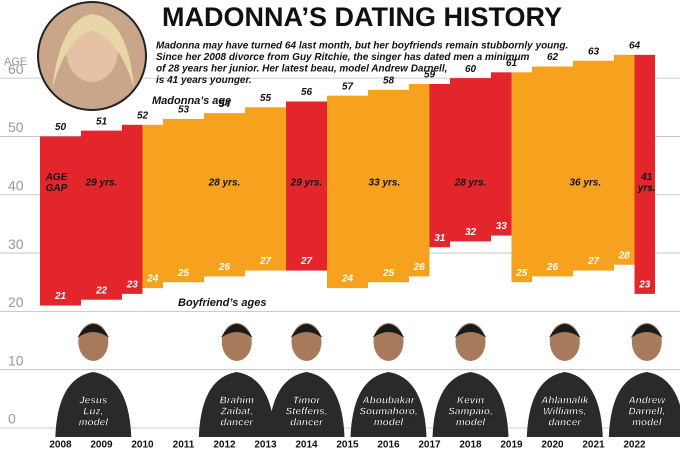  I want to click on gap-label: 36 yrs., so click(585, 183).